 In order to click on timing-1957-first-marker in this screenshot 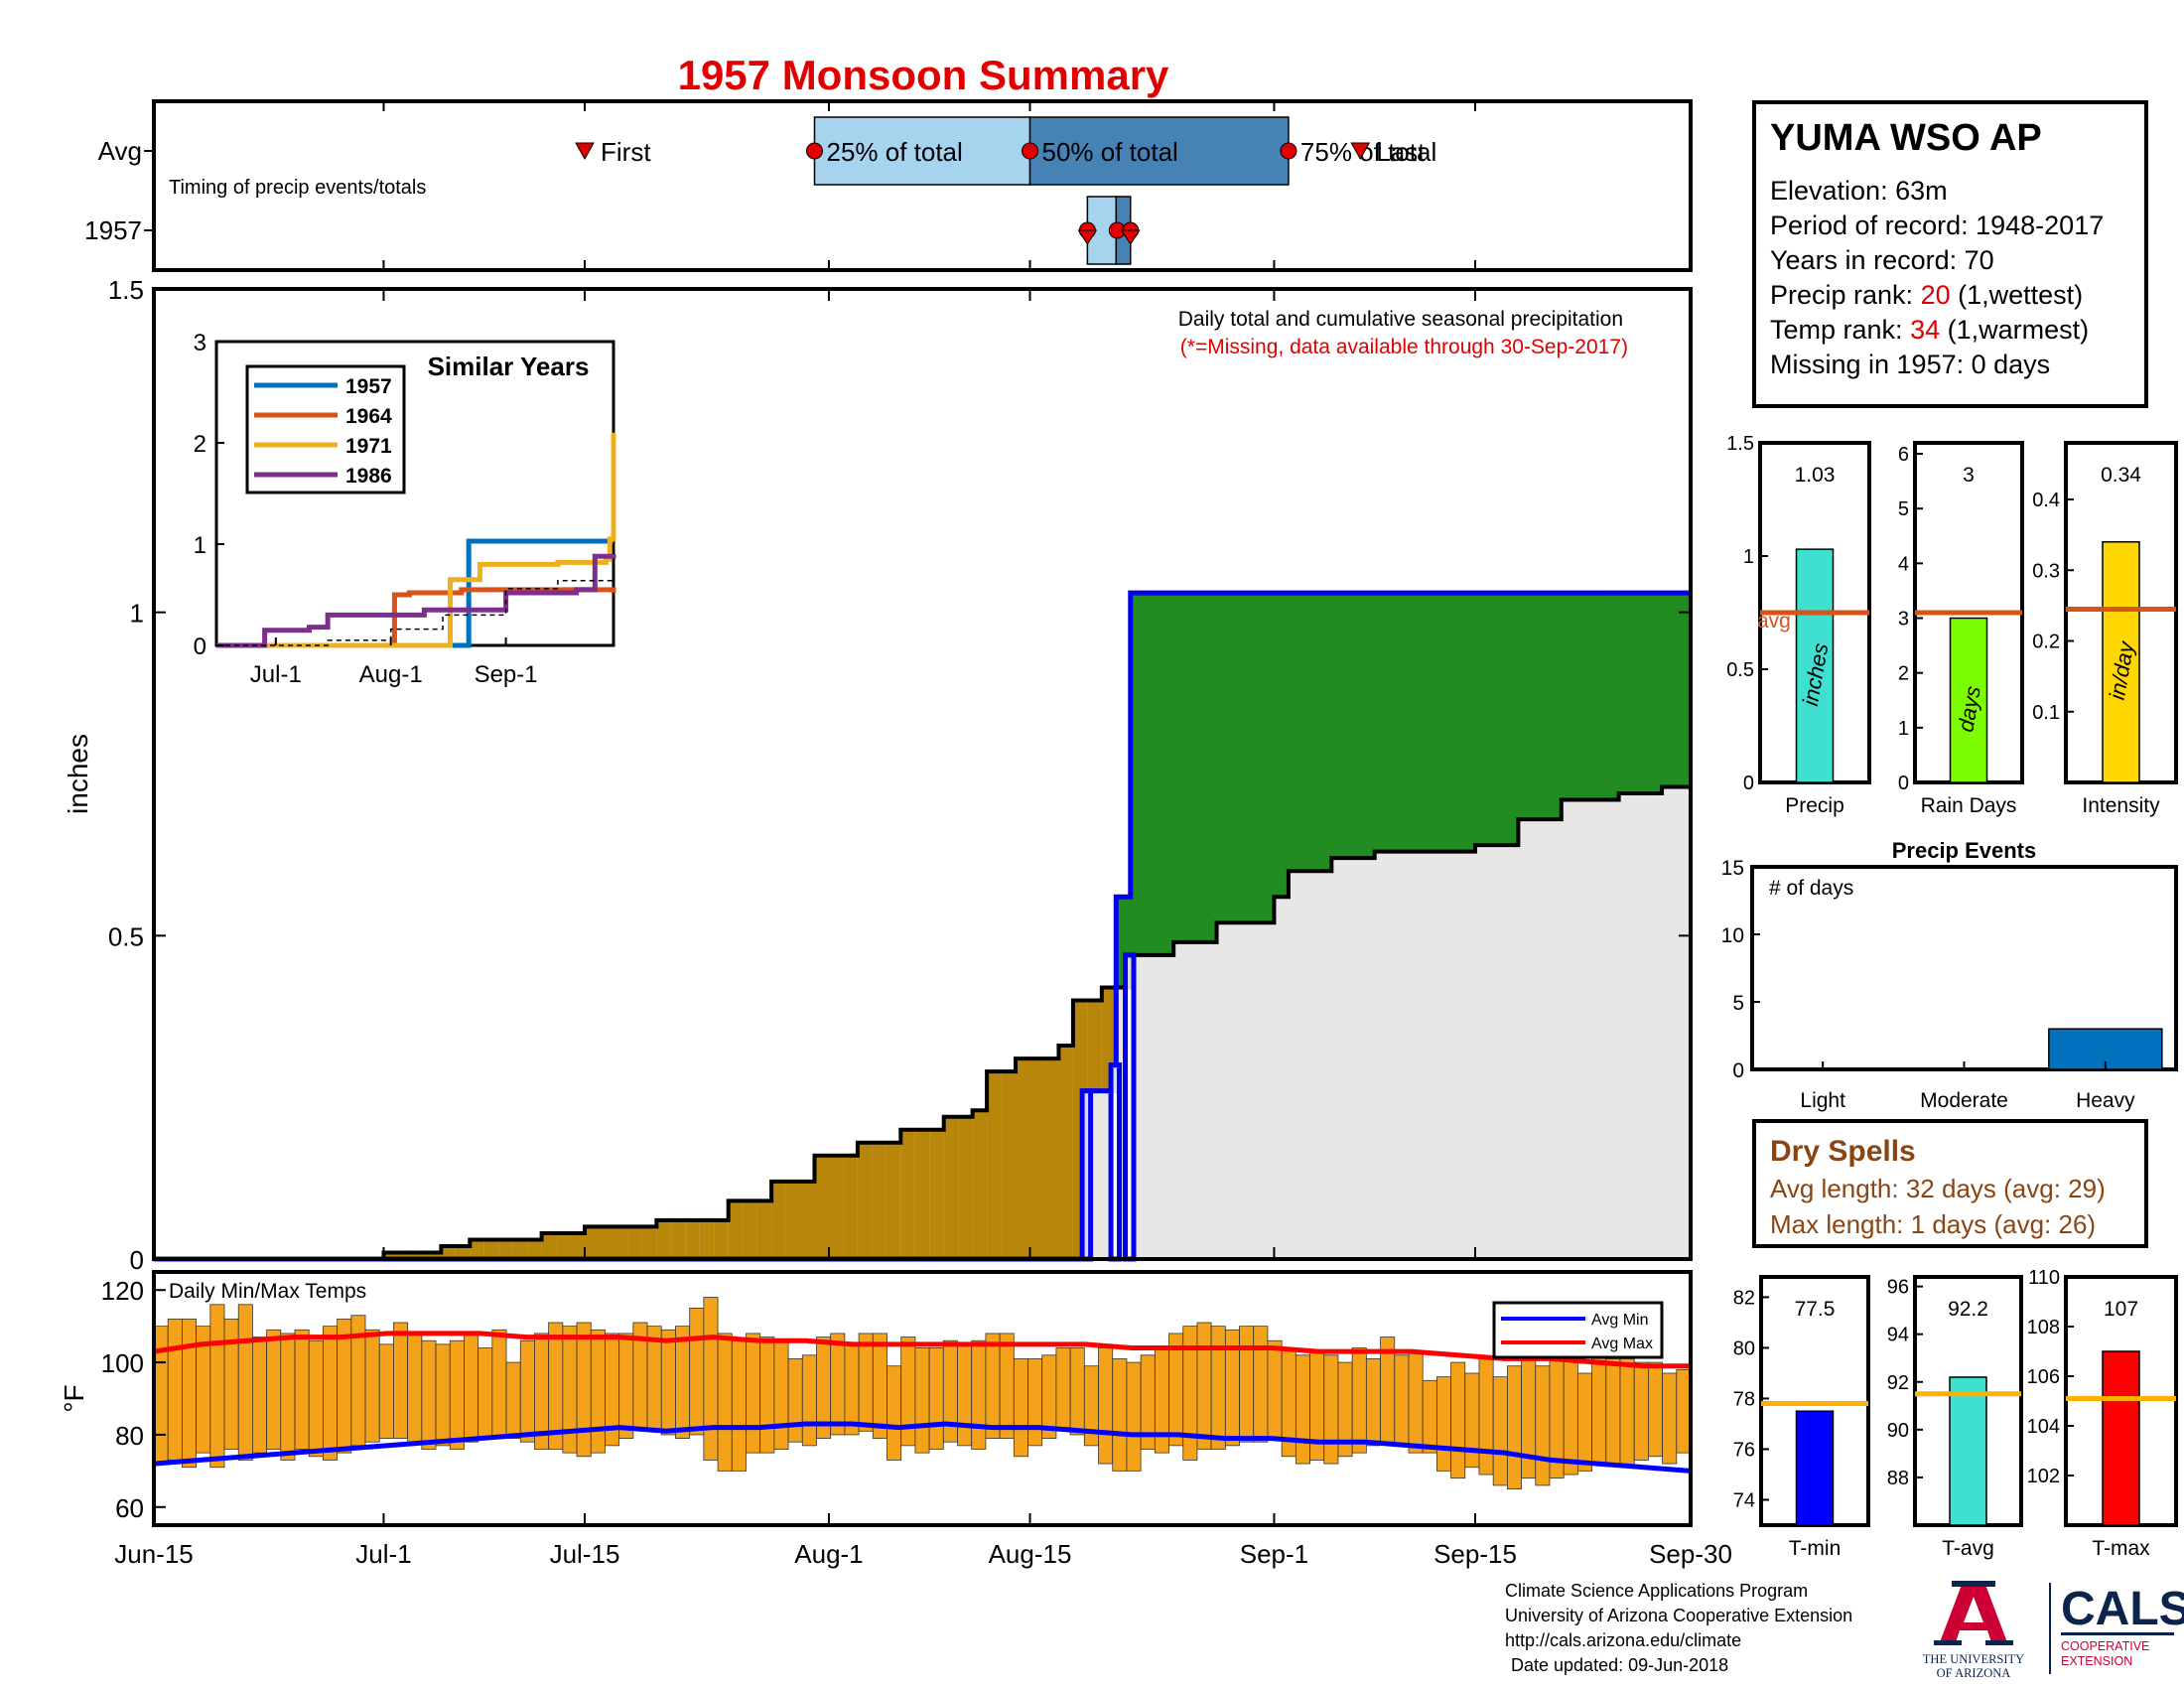, I will do `click(1087, 237)`.